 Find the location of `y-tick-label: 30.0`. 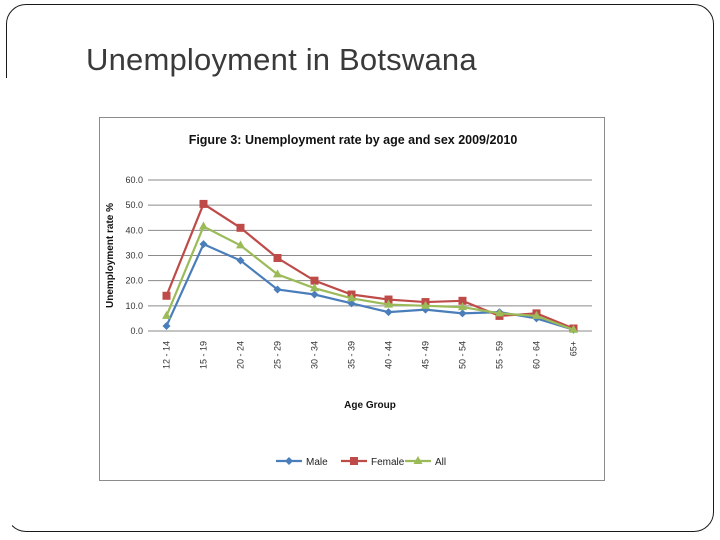

y-tick-label: 30.0 is located at coordinates (134, 256).